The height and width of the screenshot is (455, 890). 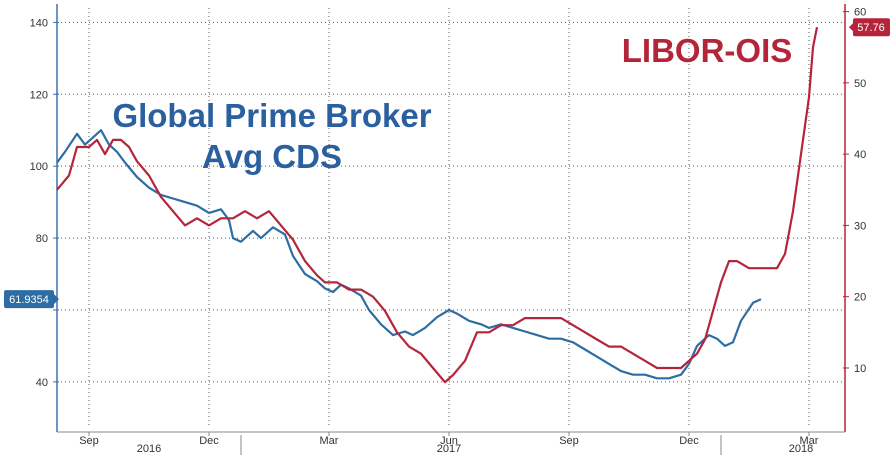 What do you see at coordinates (149, 449) in the screenshot?
I see `x-year-label: 2016` at bounding box center [149, 449].